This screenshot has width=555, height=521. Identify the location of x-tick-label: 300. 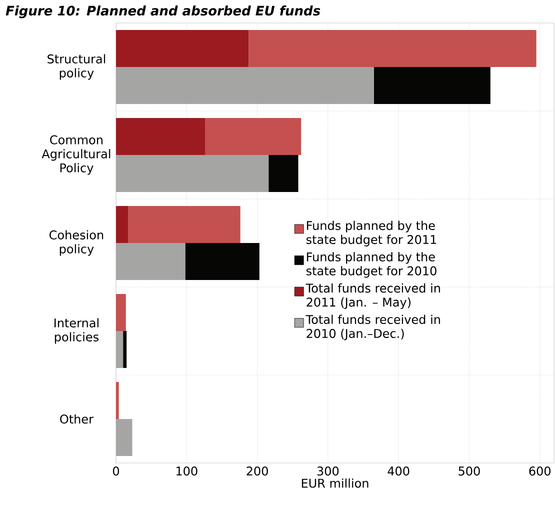
(328, 471).